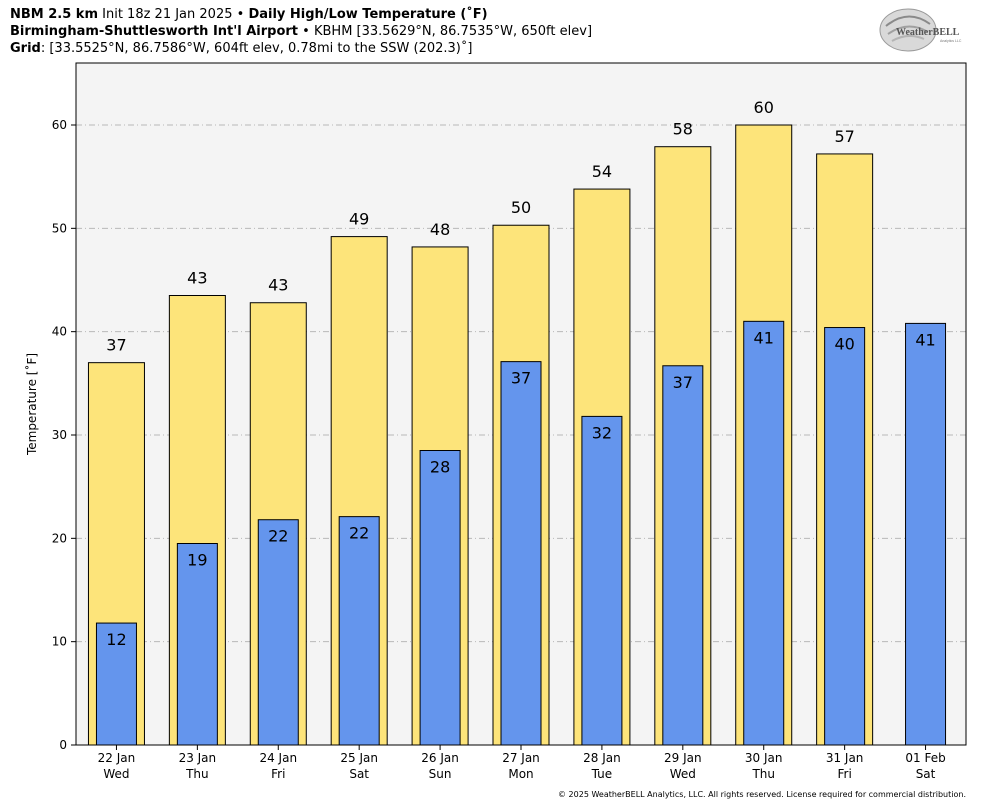 This screenshot has height=808, width=984. I want to click on high-temp-label: 48, so click(440, 229).